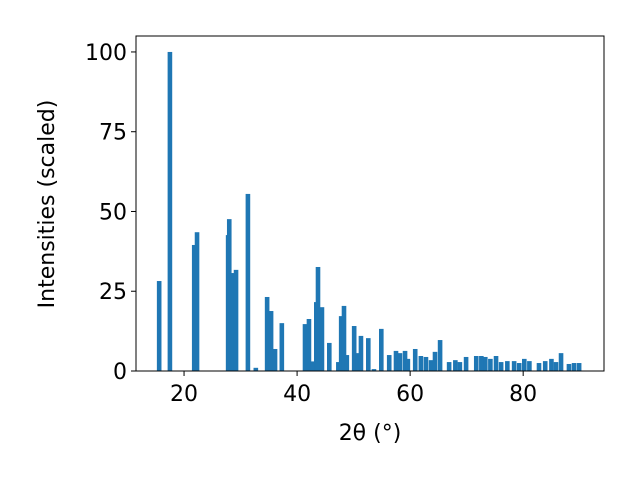 This screenshot has height=480, width=640. Describe the element at coordinates (297, 394) in the screenshot. I see `x-tick-label: 40` at that location.